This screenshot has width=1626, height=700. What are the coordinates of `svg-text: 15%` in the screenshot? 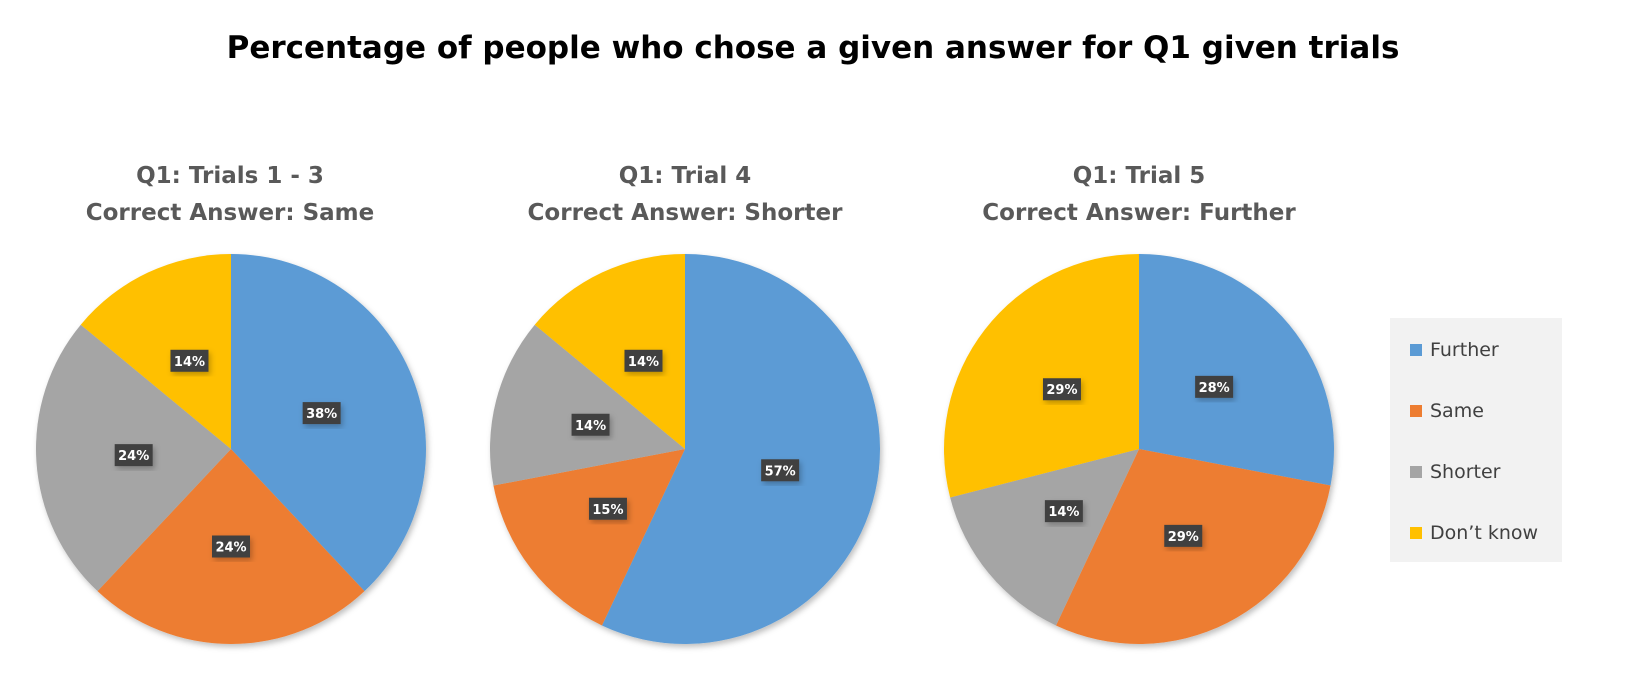 It's located at (607, 510).